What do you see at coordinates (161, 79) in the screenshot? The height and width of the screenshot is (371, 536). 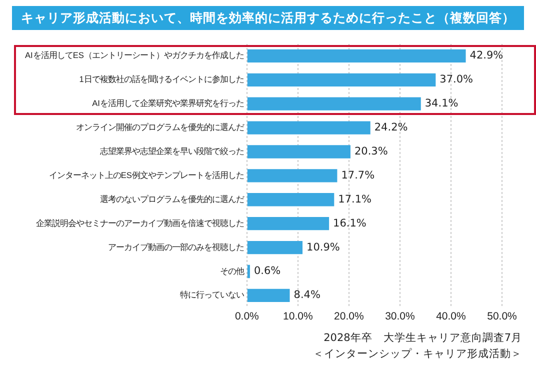 I see `y-tick-label: 1日で複数社の話を聞けるイベントに参加した` at bounding box center [161, 79].